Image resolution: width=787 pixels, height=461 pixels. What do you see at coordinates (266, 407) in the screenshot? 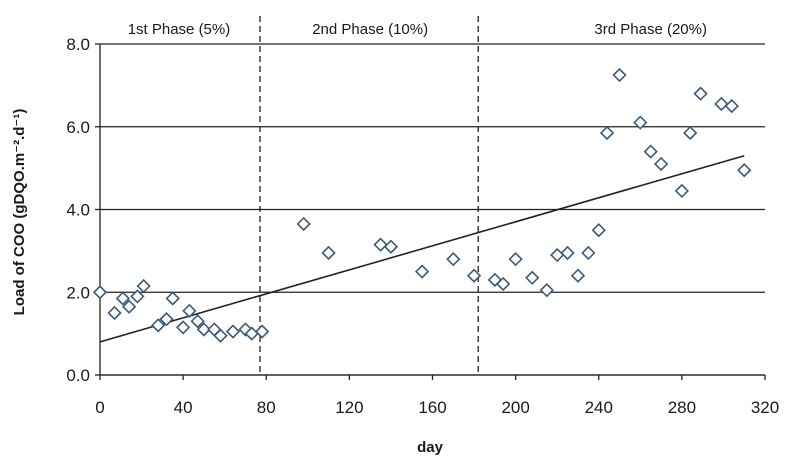
I see `x-tick-label: 80` at bounding box center [266, 407].